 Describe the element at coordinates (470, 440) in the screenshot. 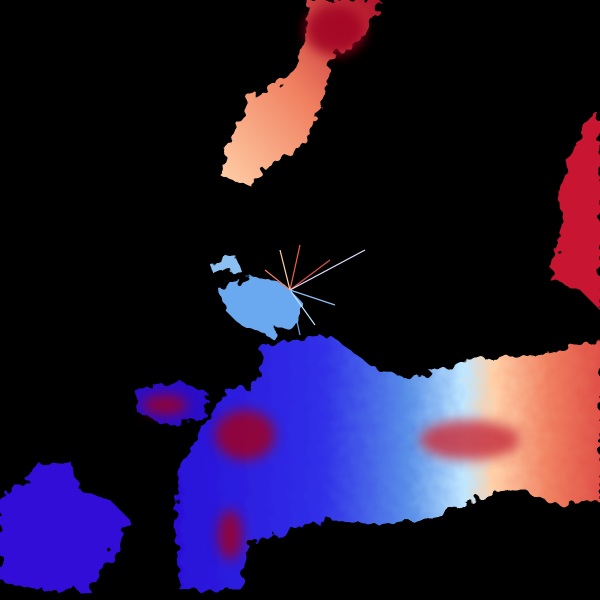

I see `outbound-core` at that location.